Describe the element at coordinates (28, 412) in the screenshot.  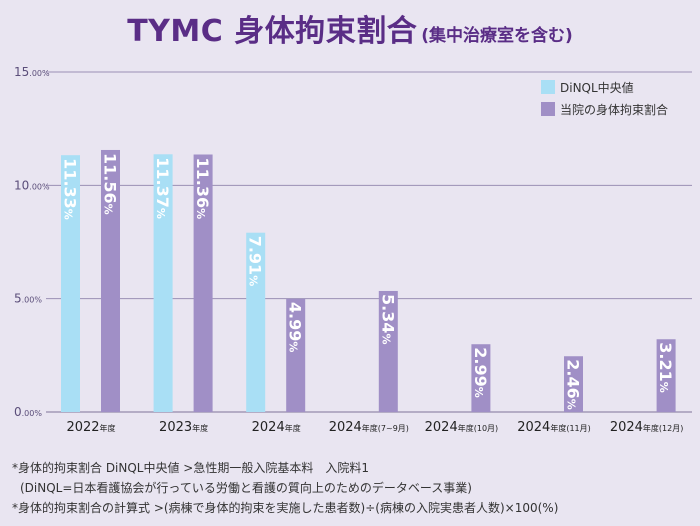
I see `y-tick-label-3: 0.00%` at that location.